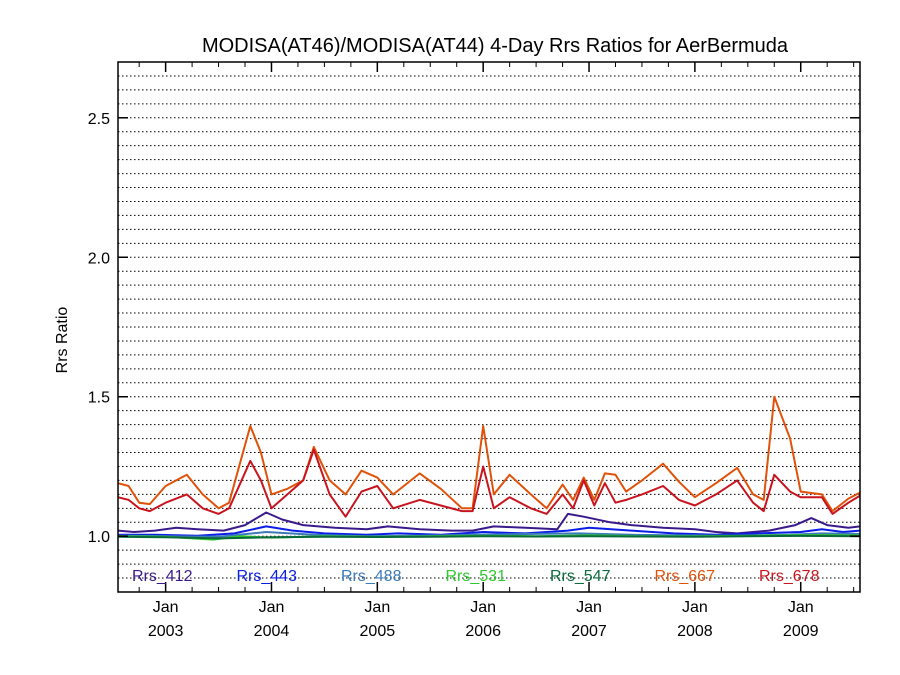 The width and height of the screenshot is (900, 675). Describe the element at coordinates (166, 631) in the screenshot. I see `x-tick-label-year: 2003` at that location.